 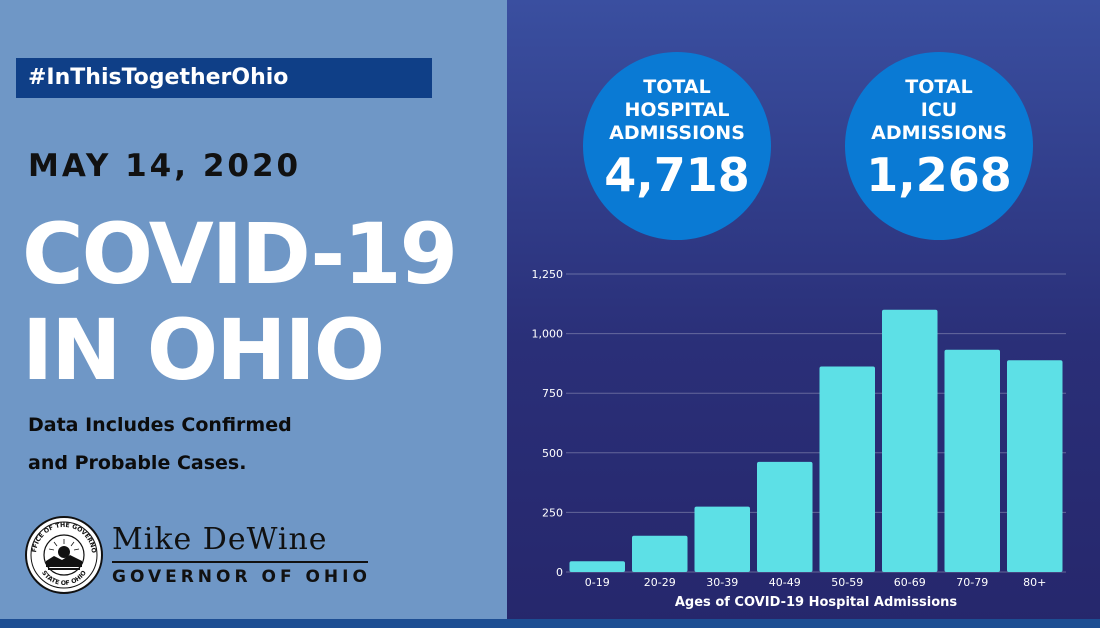 What do you see at coordinates (972, 582) in the screenshot?
I see `x-tick-label: 70-79` at bounding box center [972, 582].